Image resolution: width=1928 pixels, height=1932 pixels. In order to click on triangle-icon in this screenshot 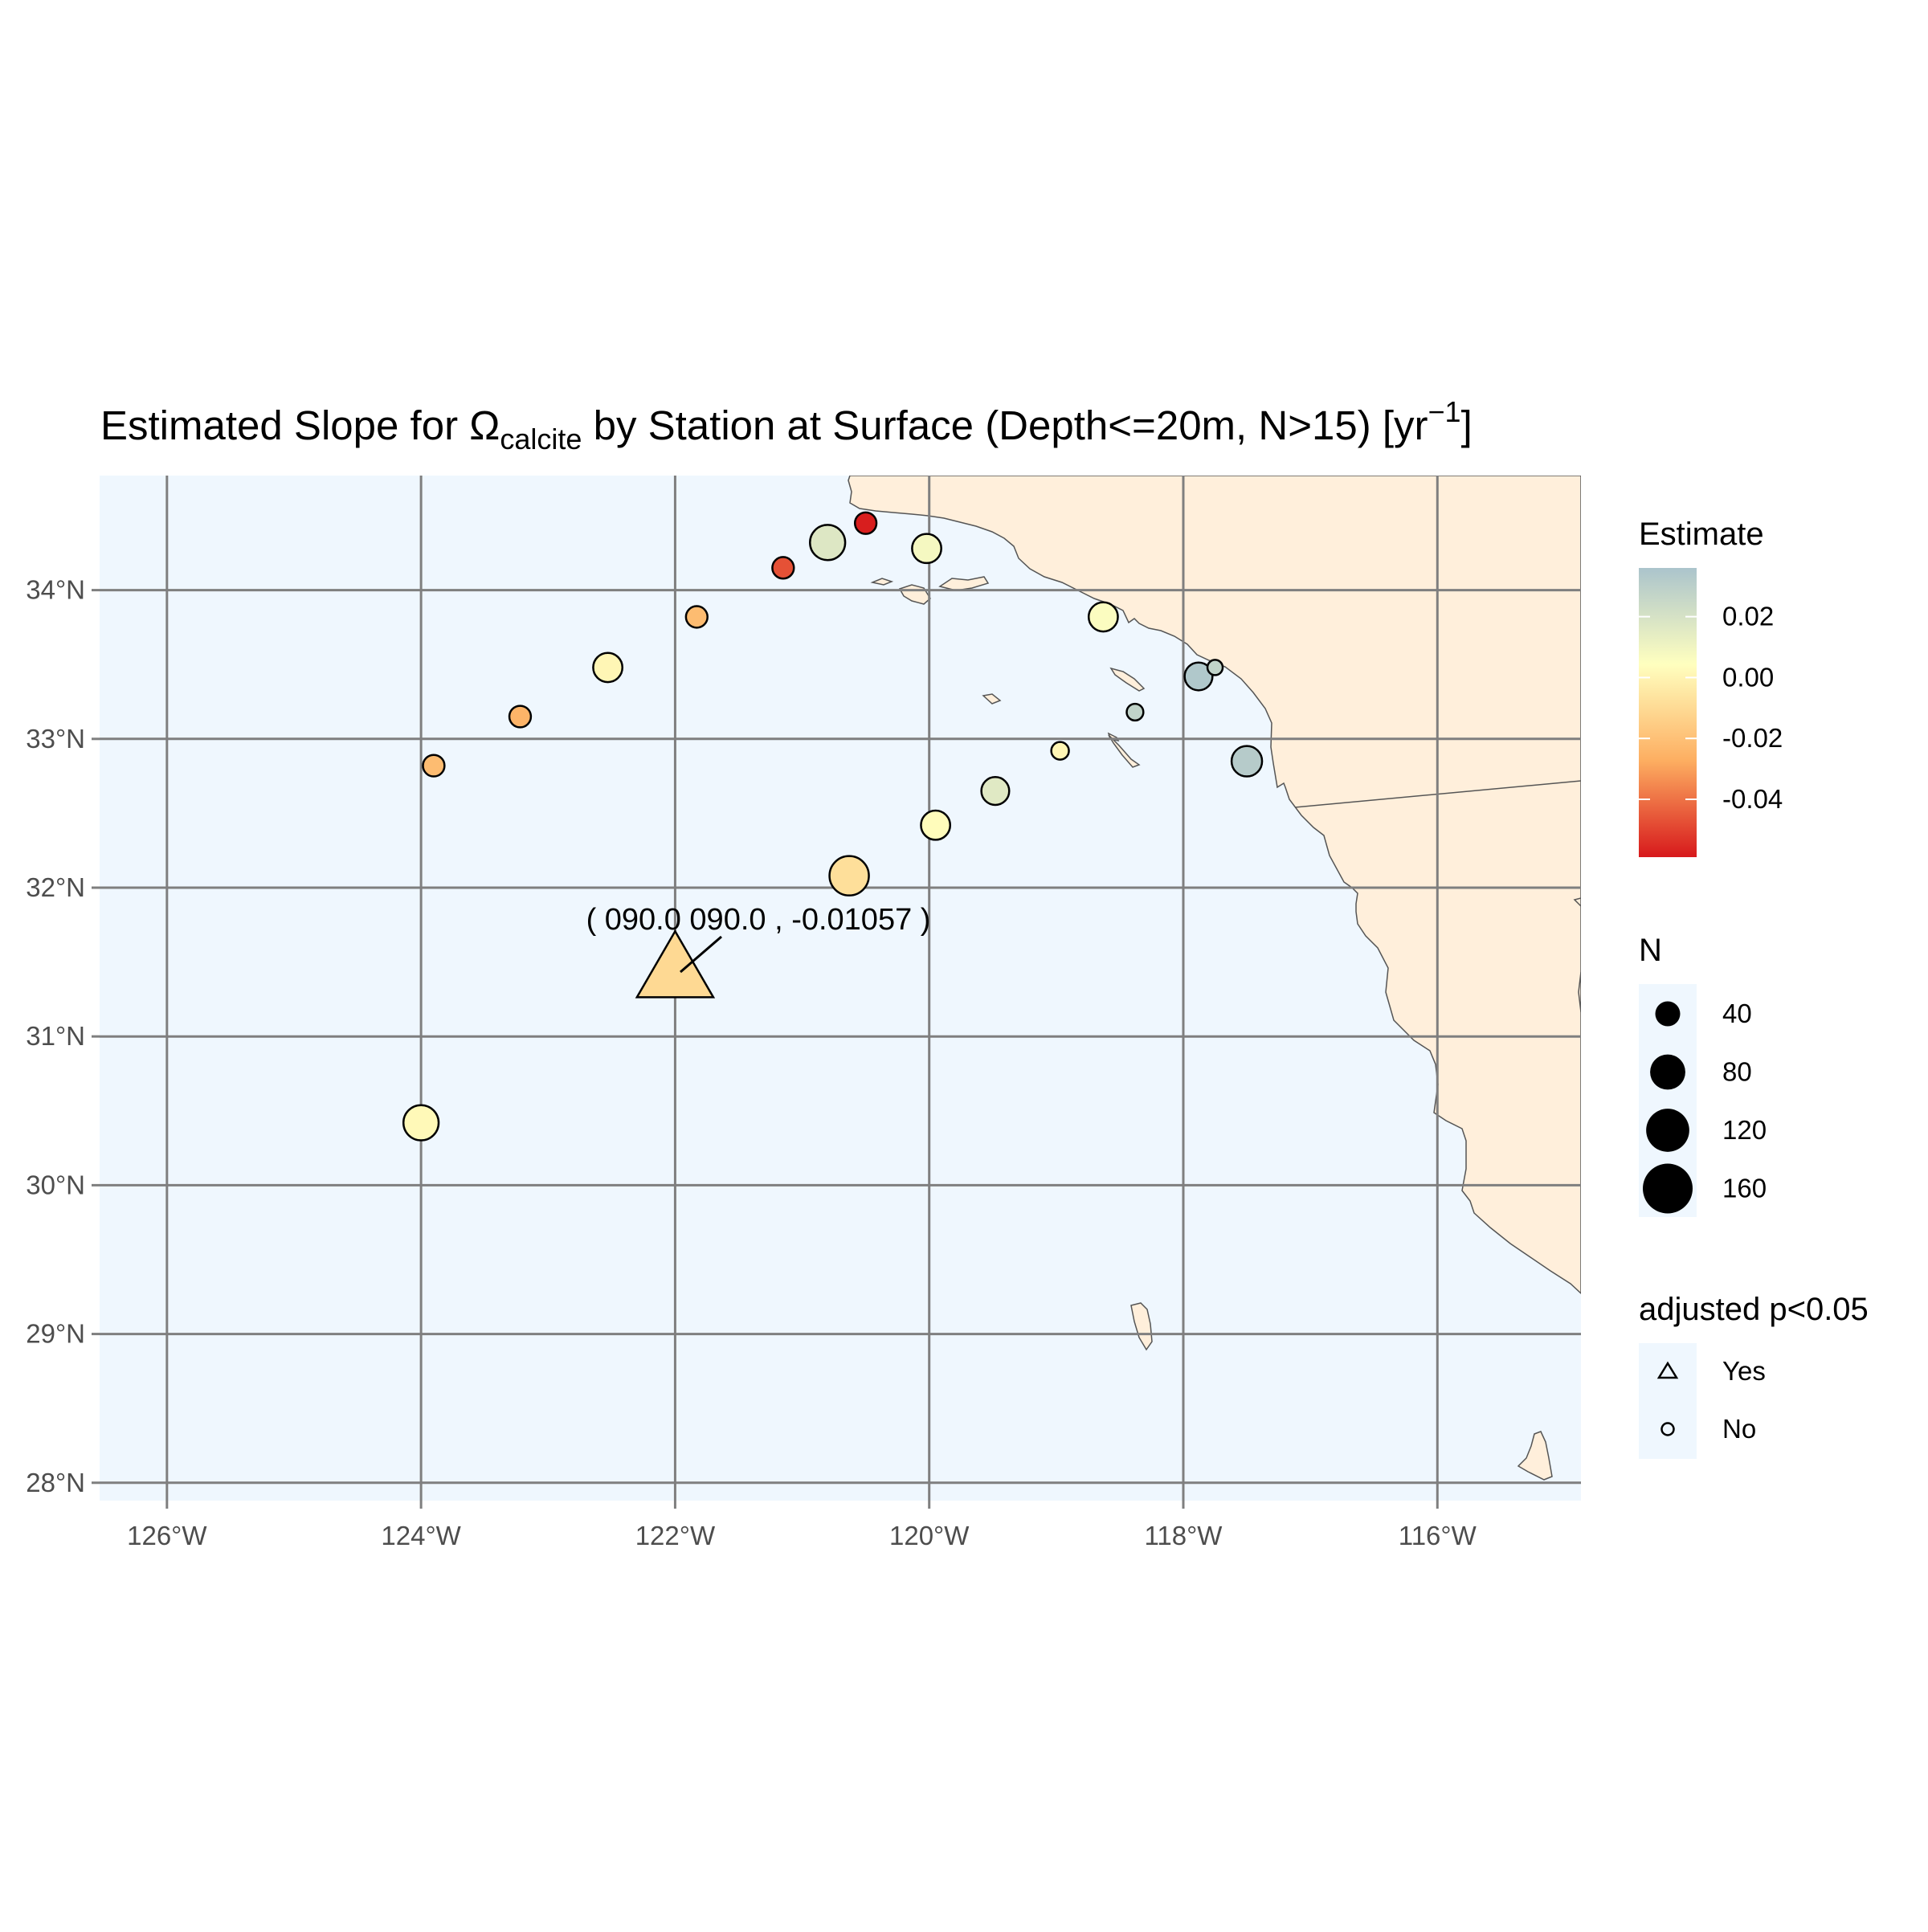, I will do `click(1667, 1370)`.